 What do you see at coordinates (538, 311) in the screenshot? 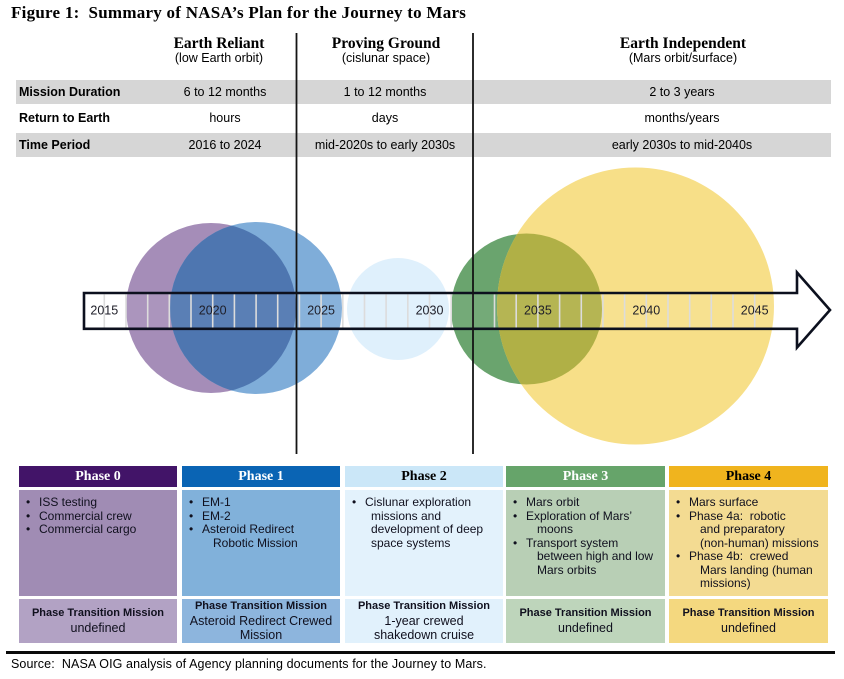
I see `svg-text: 2035` at bounding box center [538, 311].